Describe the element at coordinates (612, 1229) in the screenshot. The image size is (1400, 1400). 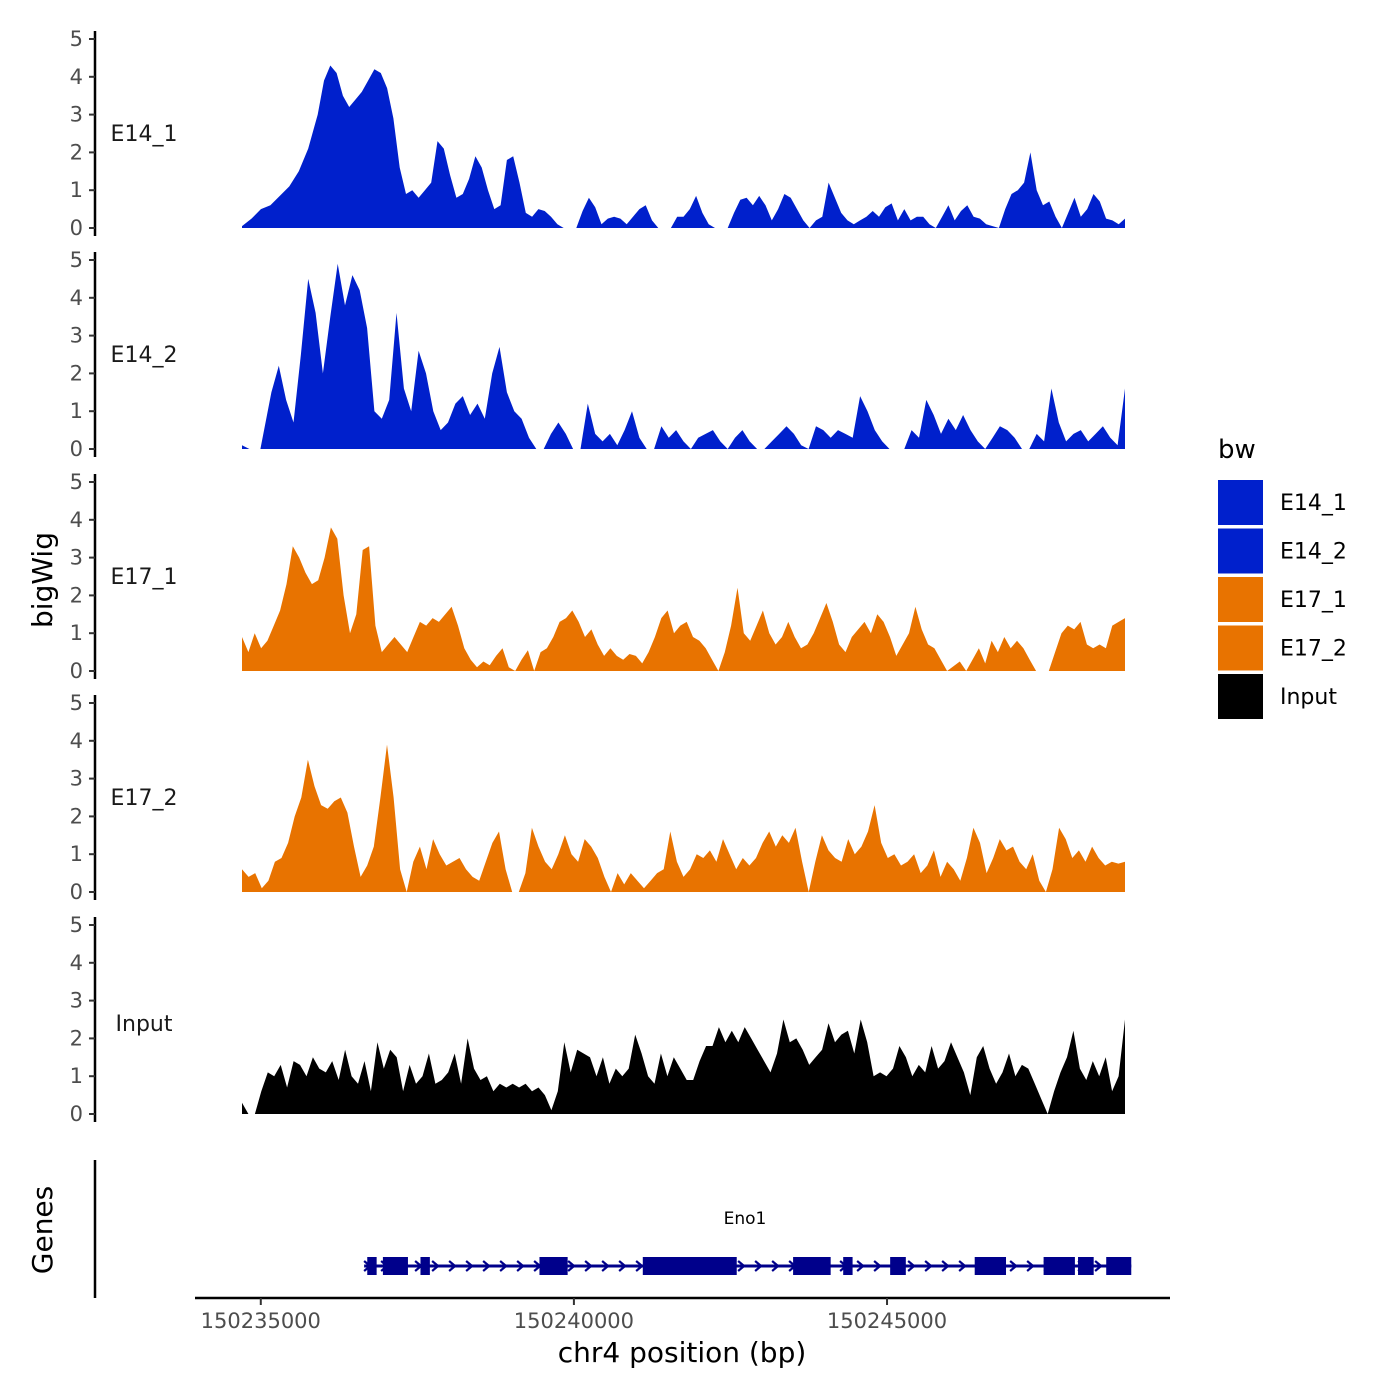
I see `gene-track: Eno1` at that location.